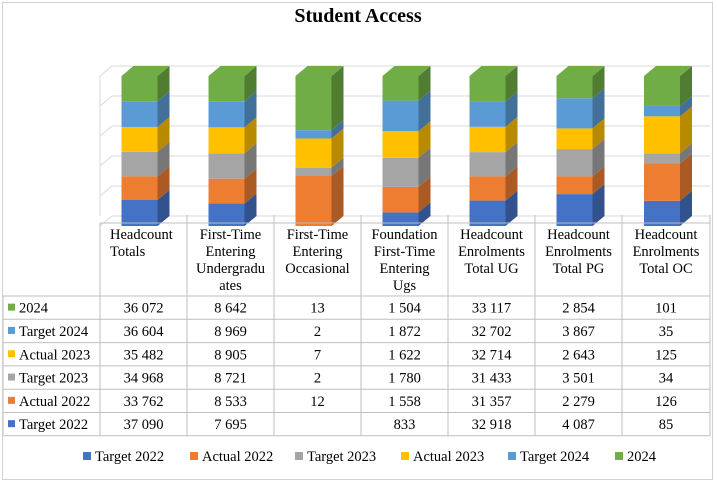 This screenshot has width=717, height=484. What do you see at coordinates (578, 332) in the screenshot?
I see `data-label: 3 867` at bounding box center [578, 332].